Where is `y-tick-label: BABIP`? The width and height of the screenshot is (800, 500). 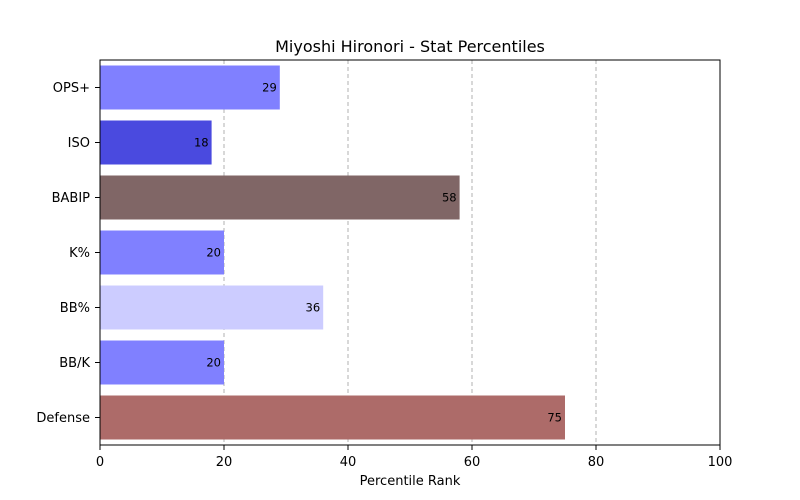 y-tick-label: BABIP is located at coordinates (71, 198).